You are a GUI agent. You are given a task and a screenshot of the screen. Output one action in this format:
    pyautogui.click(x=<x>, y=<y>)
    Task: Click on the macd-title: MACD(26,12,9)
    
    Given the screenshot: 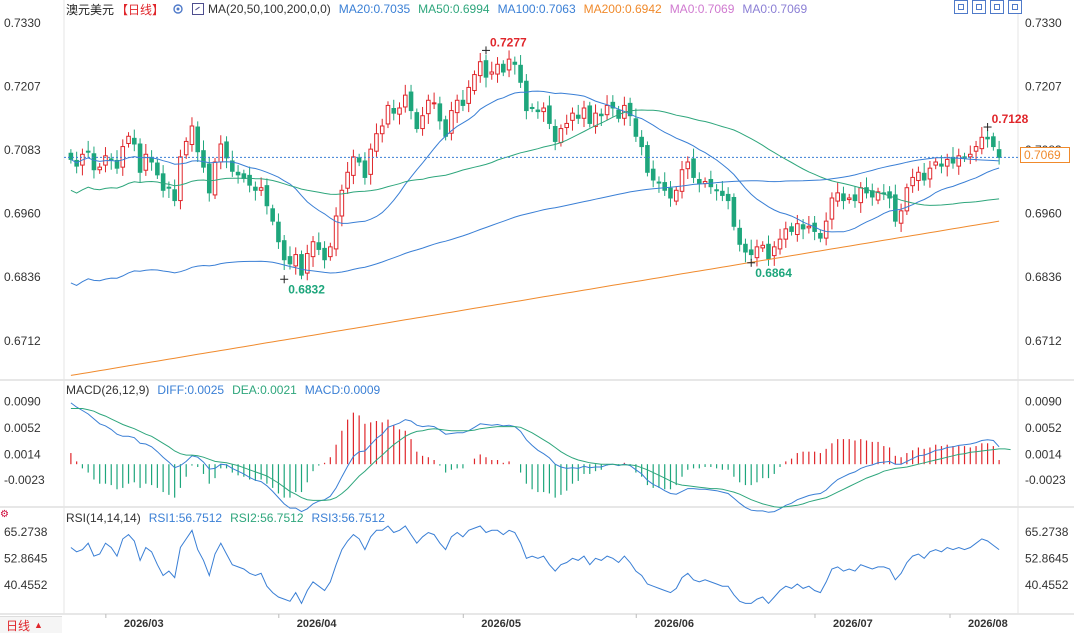 What is the action you would take?
    pyautogui.click(x=108, y=390)
    